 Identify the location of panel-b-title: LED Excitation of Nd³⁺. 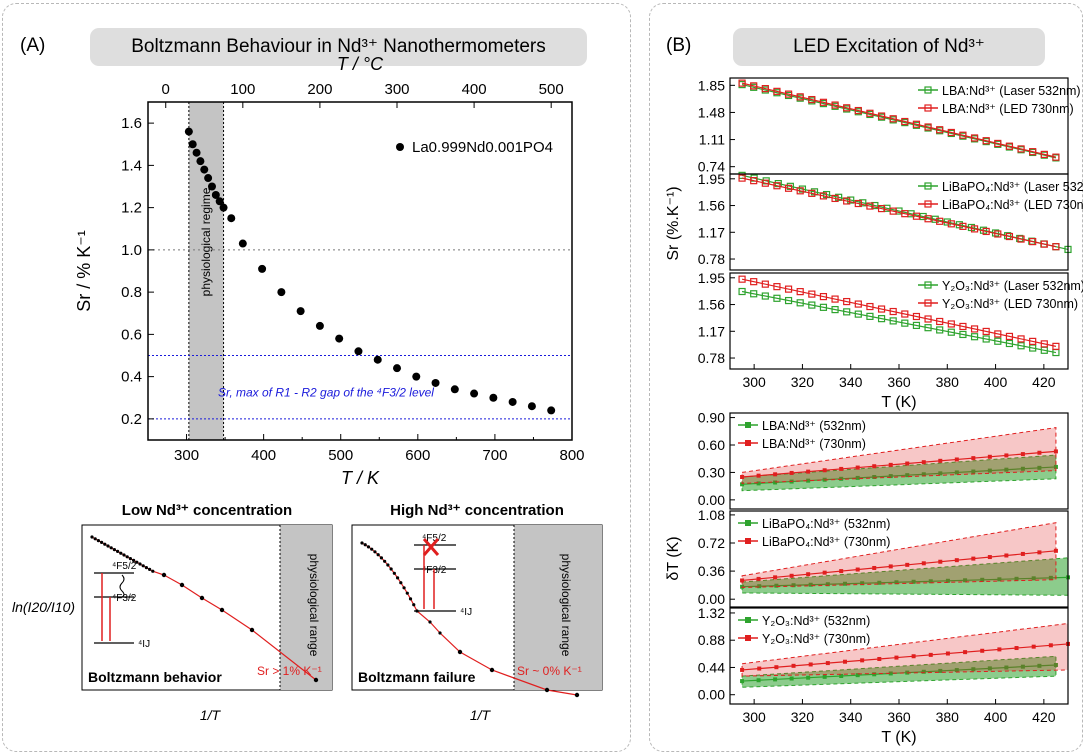
(889, 47).